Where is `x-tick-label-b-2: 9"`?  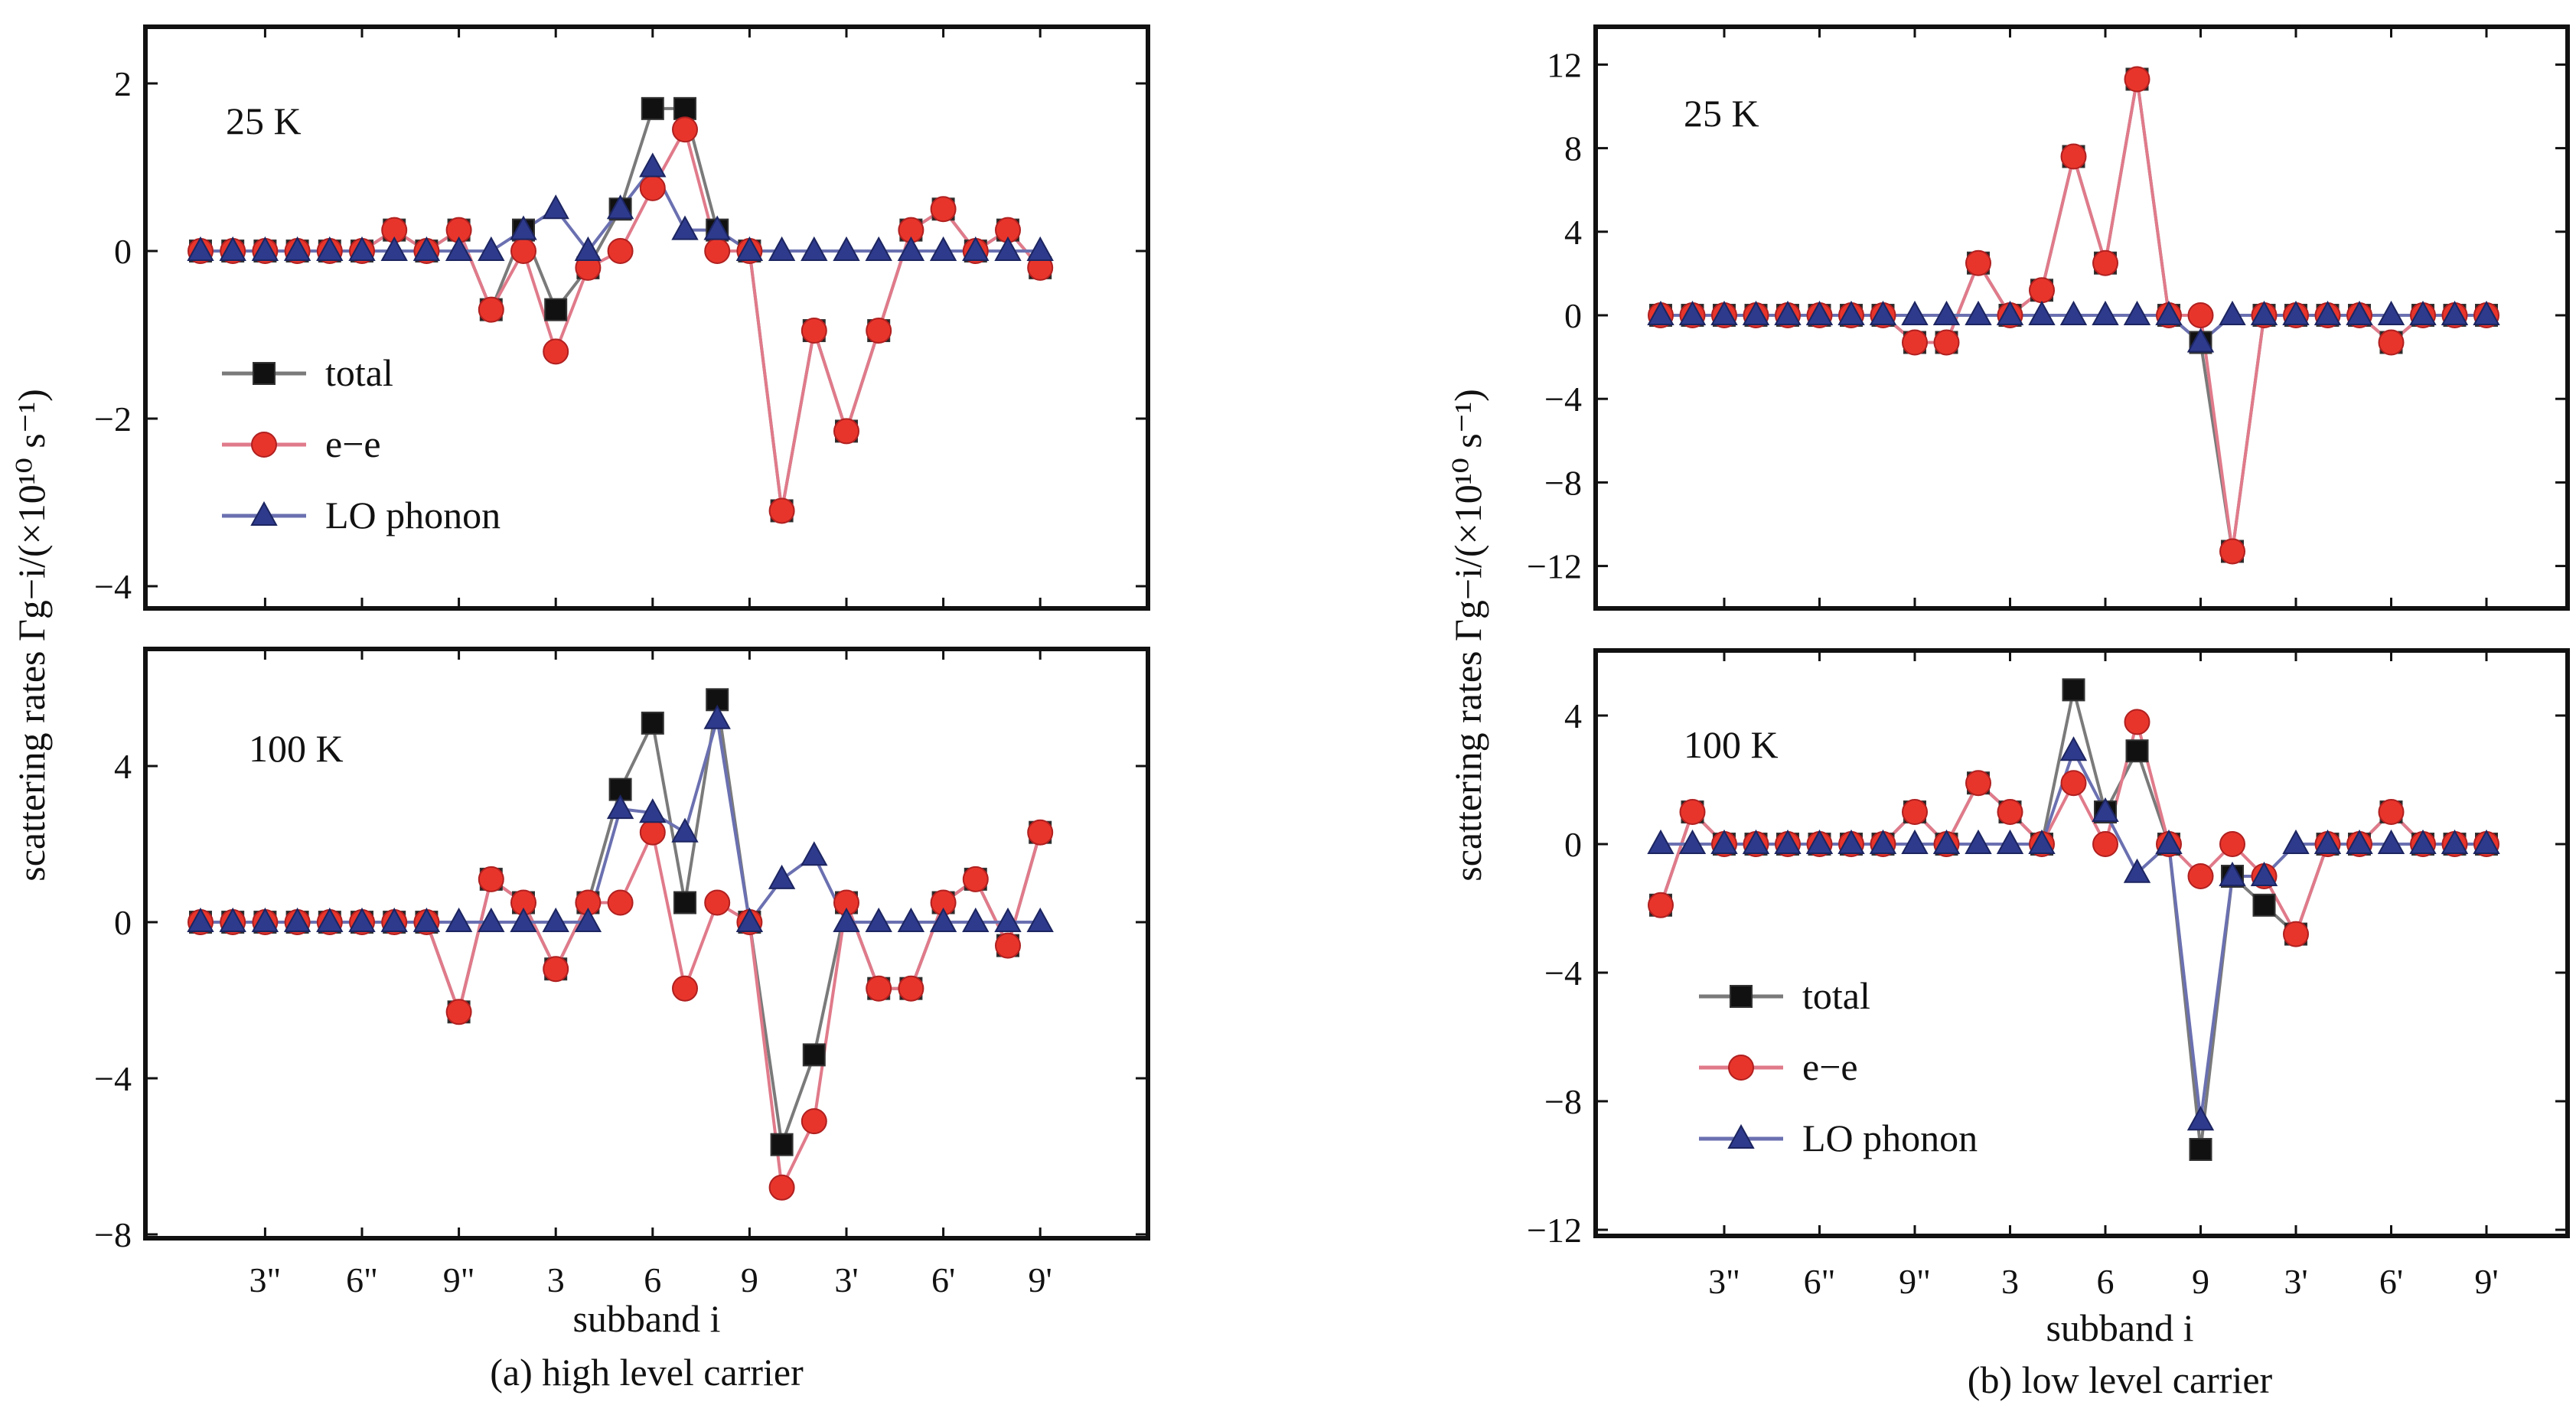 x-tick-label-b-2: 9" is located at coordinates (1915, 1281).